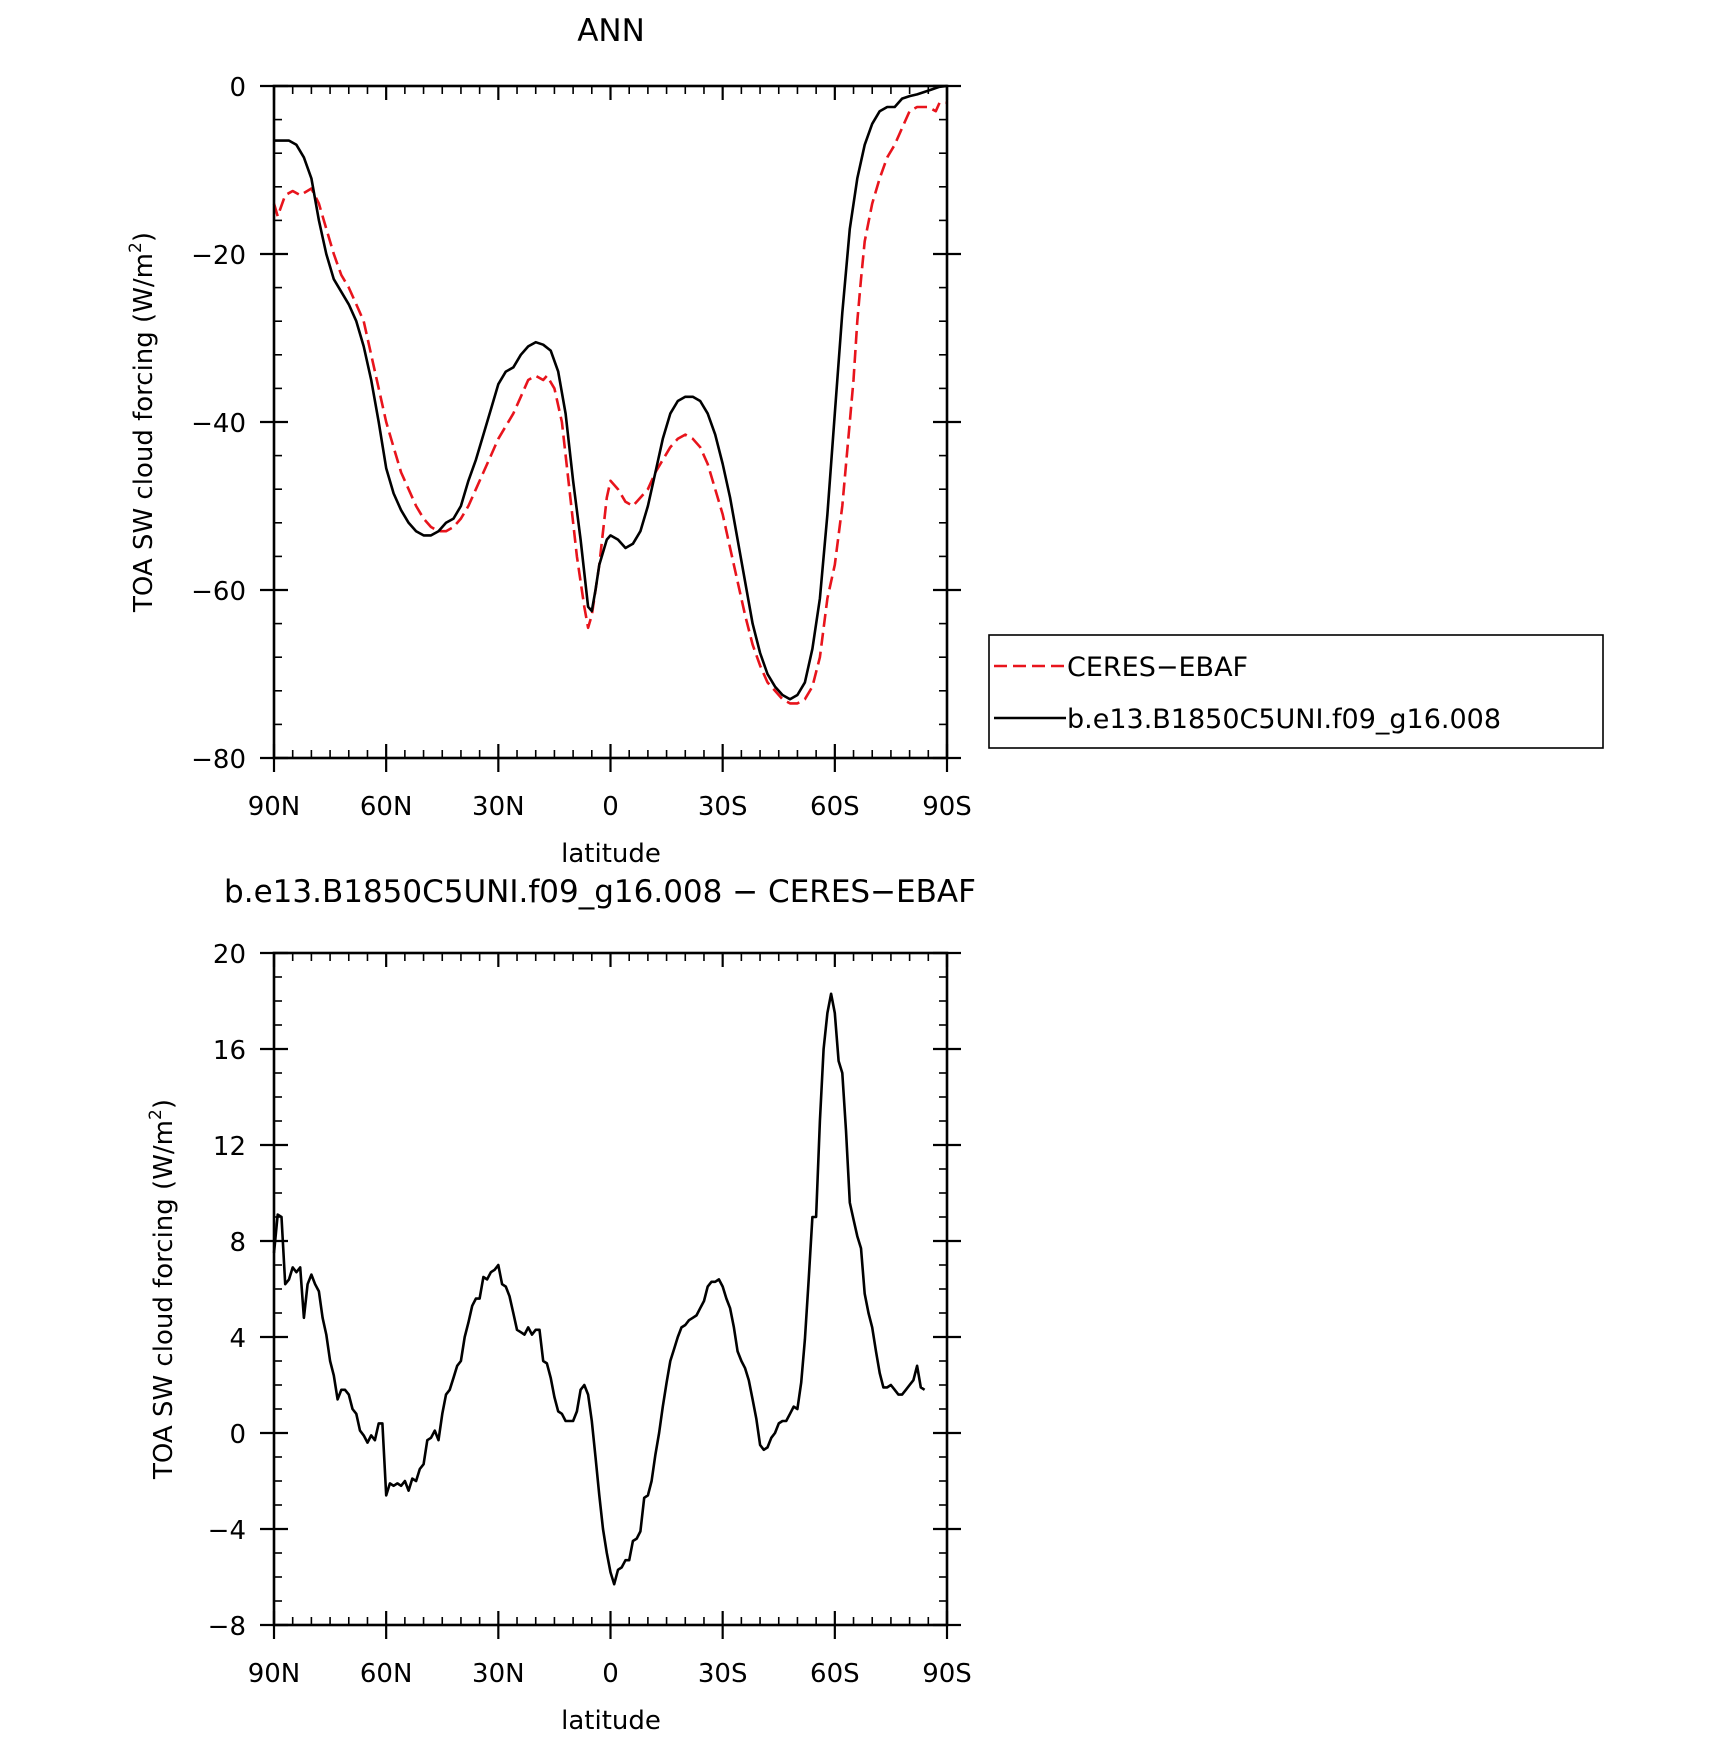 The width and height of the screenshot is (1710, 1740). I want to click on bottom-x-tick-label: 90S, so click(947, 1674).